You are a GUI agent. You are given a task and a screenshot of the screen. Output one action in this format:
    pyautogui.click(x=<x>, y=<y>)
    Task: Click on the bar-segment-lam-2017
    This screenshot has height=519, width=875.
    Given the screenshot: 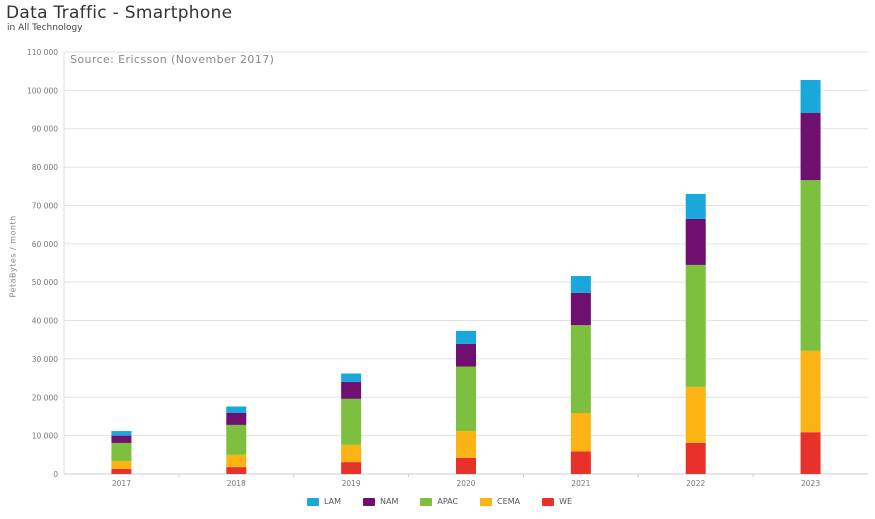 What is the action you would take?
    pyautogui.click(x=121, y=433)
    